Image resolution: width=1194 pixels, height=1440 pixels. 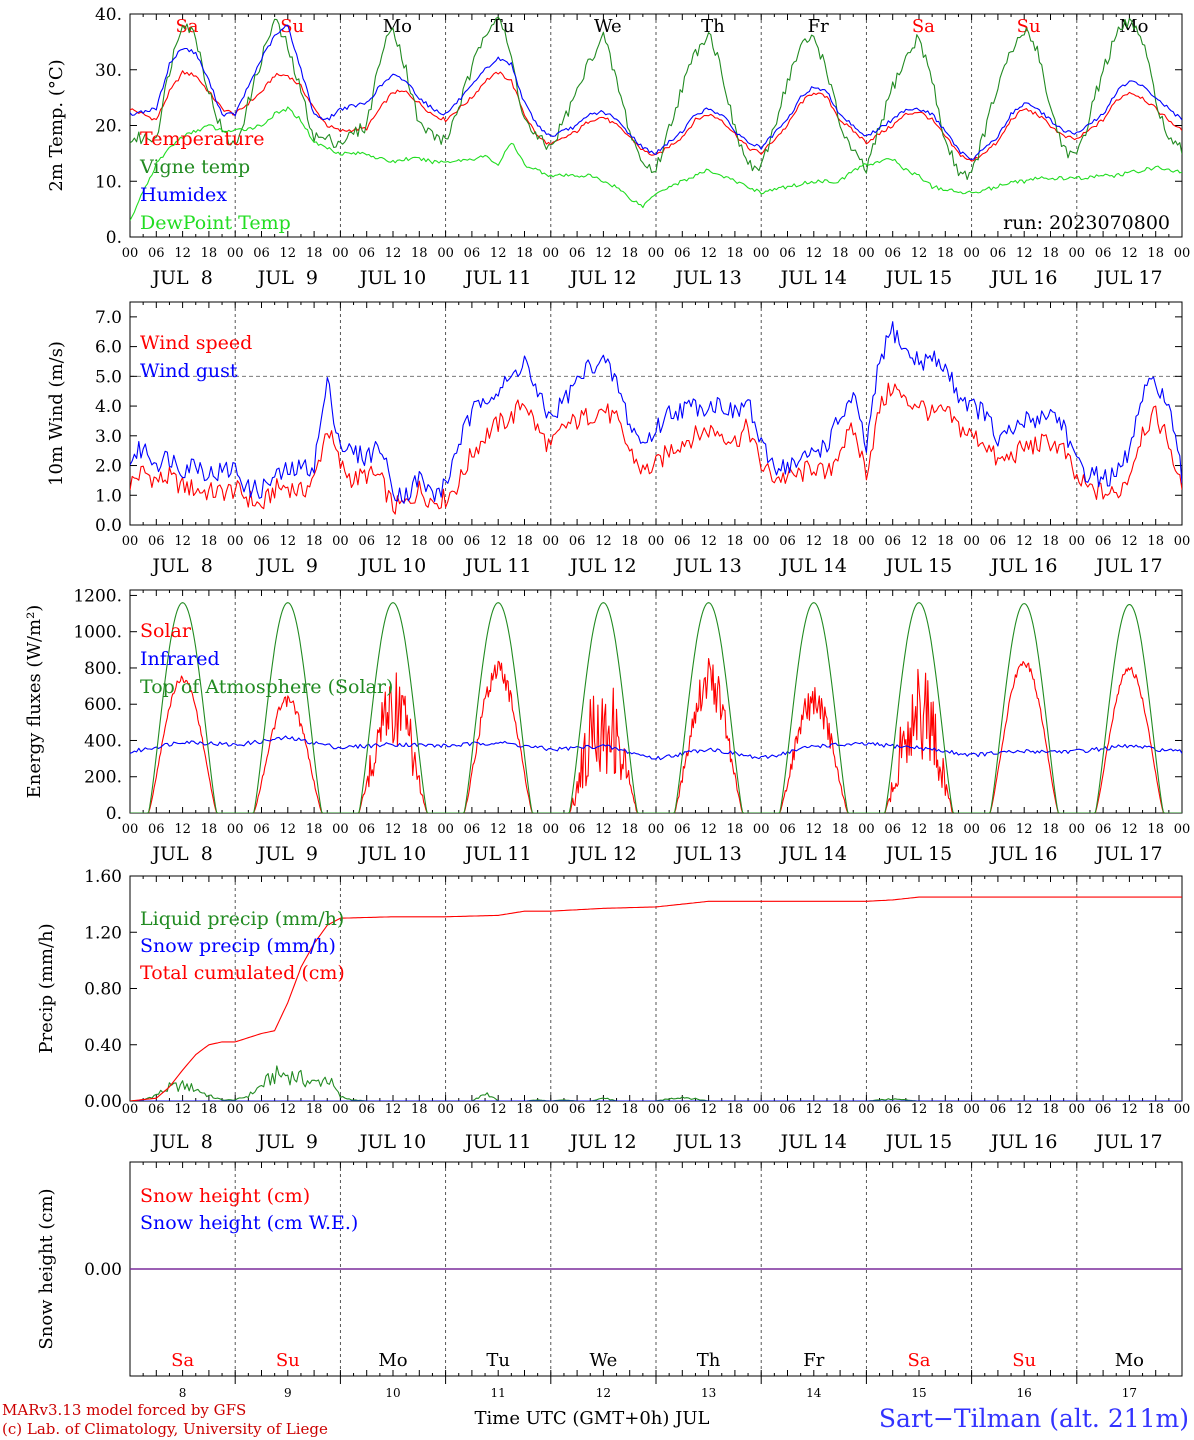 What do you see at coordinates (103, 705) in the screenshot?
I see `y-tick-label: 600.` at bounding box center [103, 705].